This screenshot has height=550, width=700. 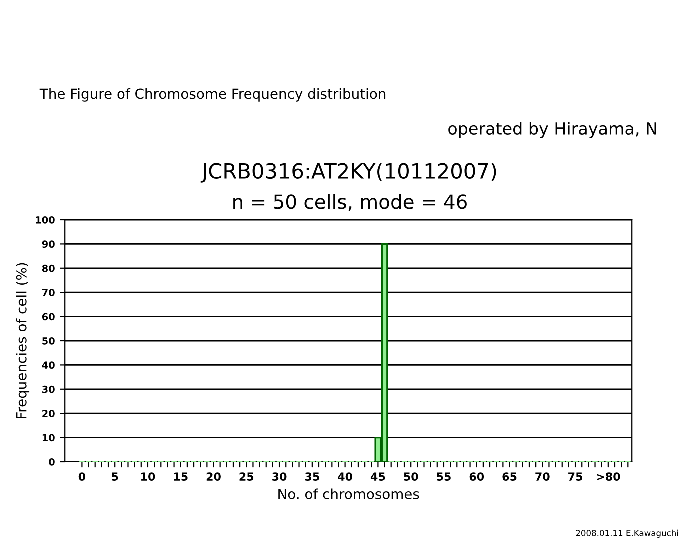 What do you see at coordinates (477, 477) in the screenshot?
I see `x-tick-label: 60` at bounding box center [477, 477].